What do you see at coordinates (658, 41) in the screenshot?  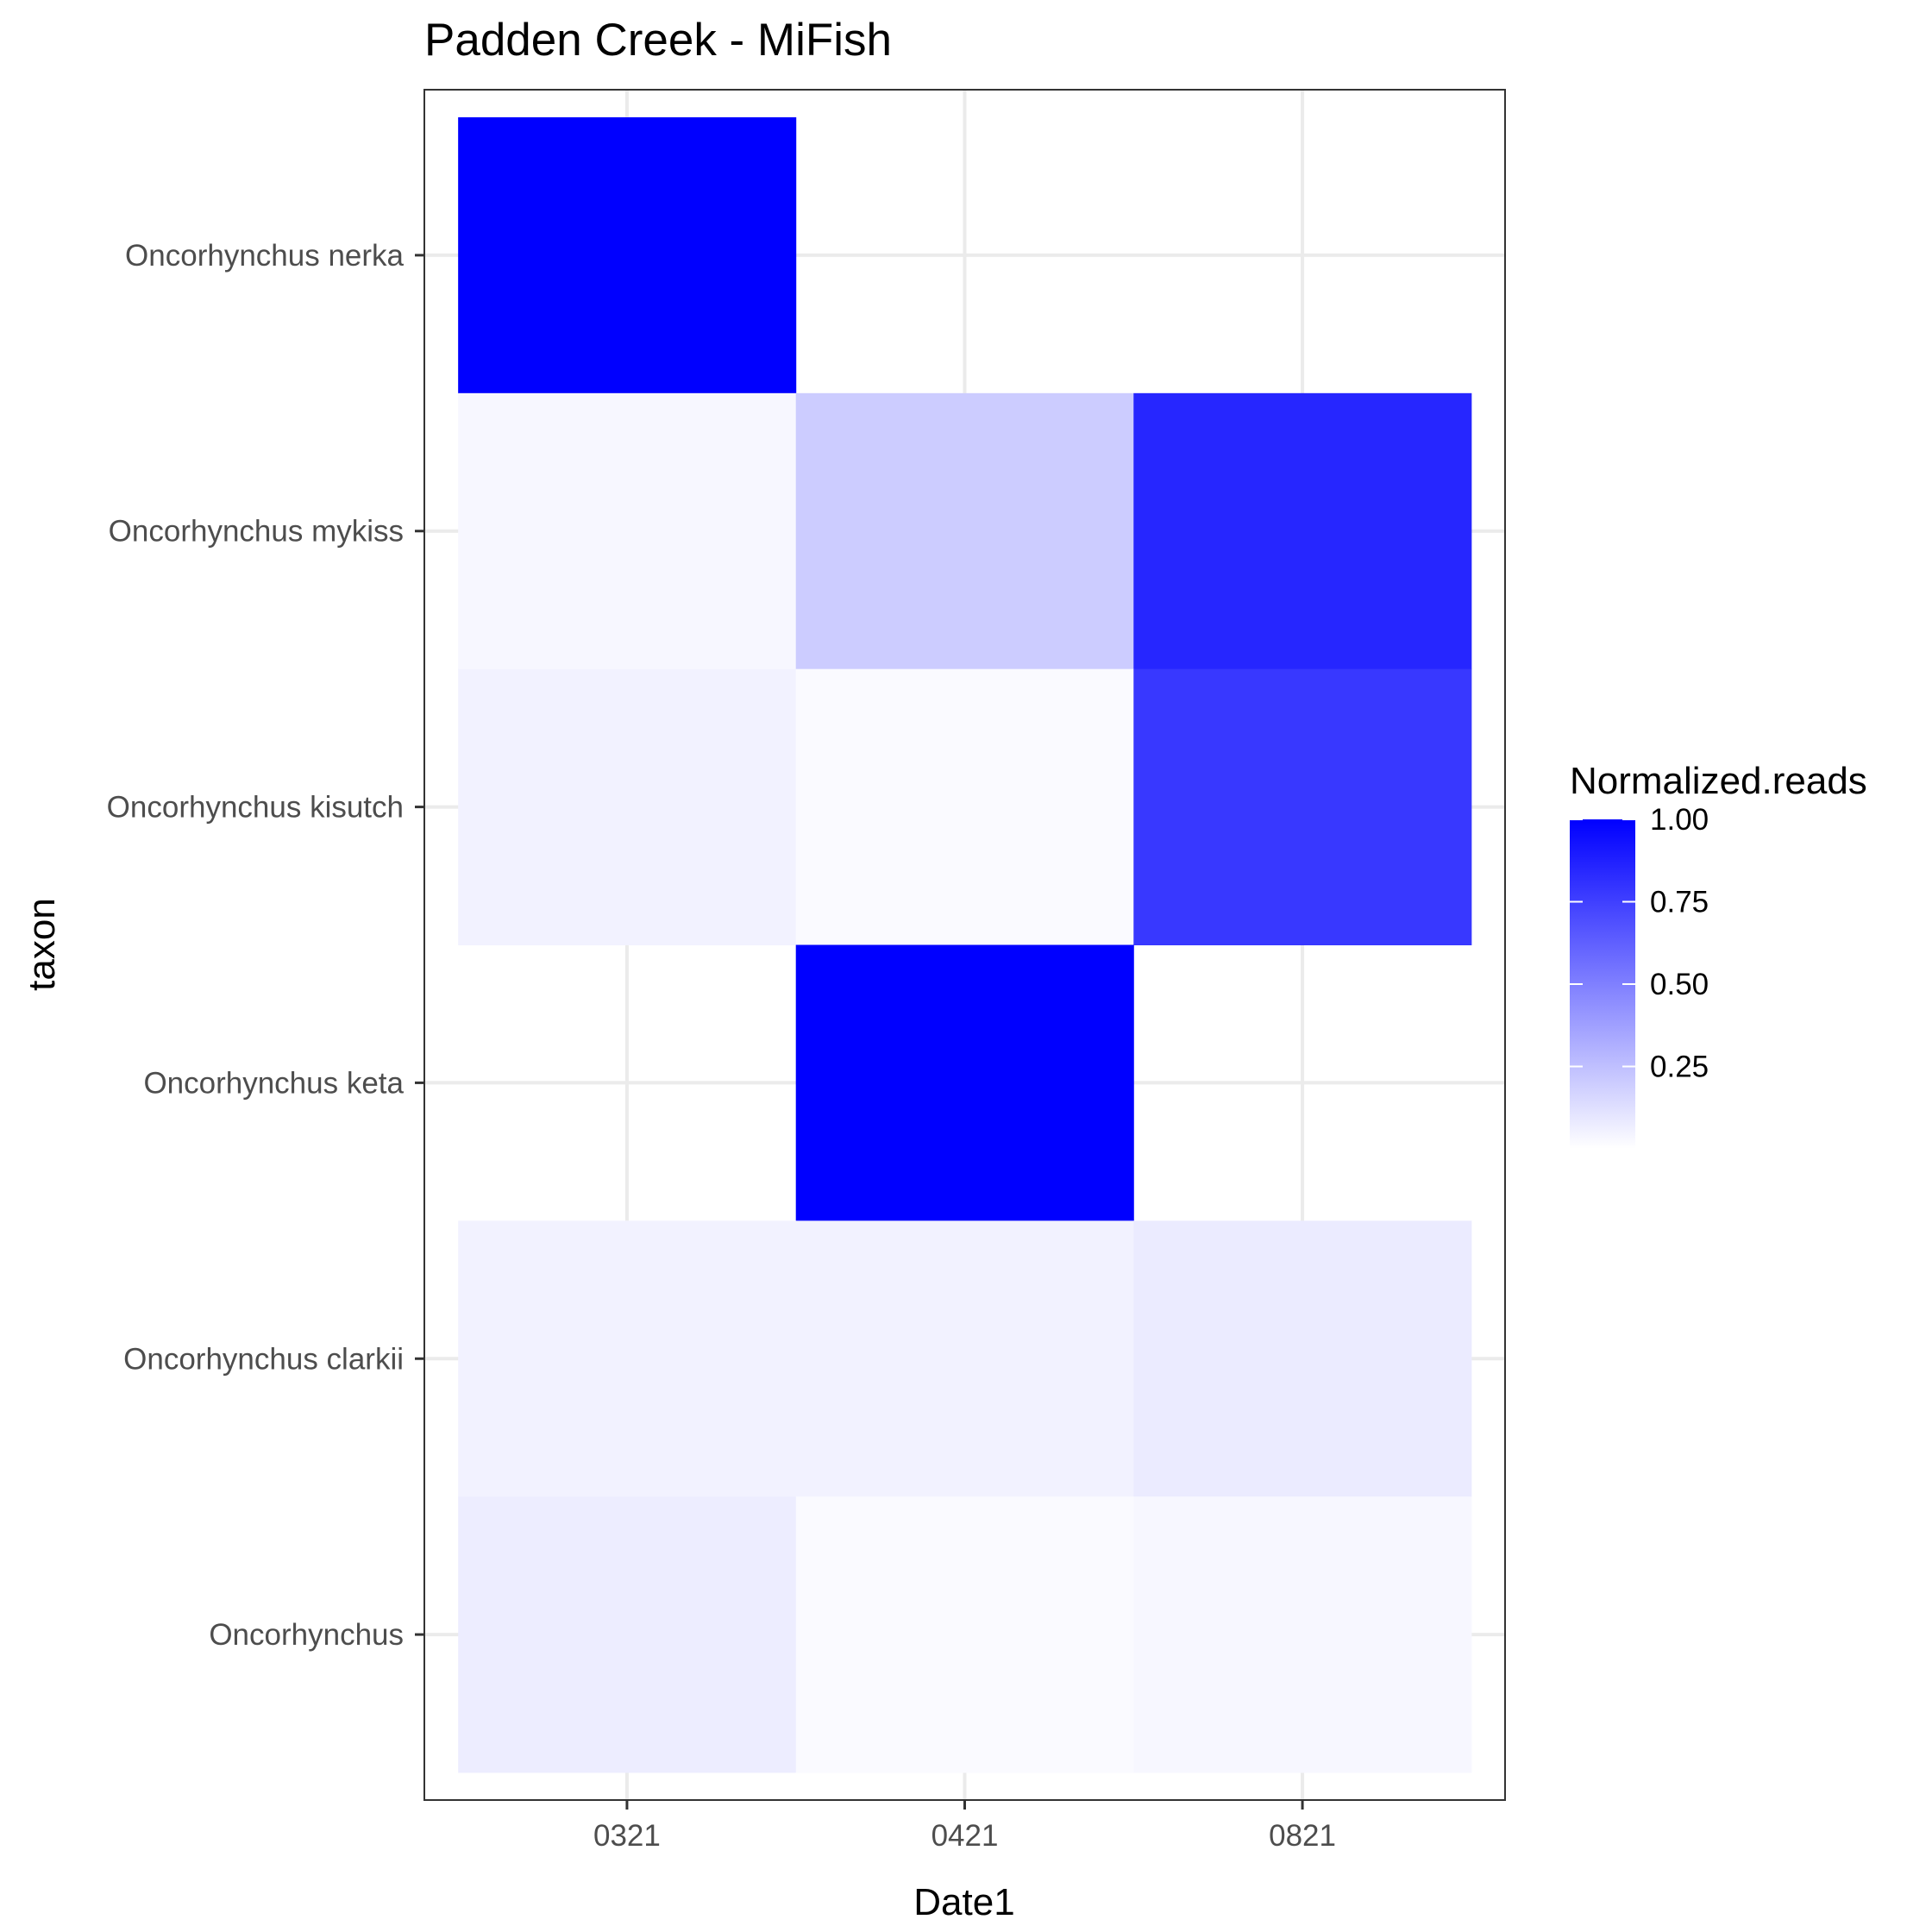 I see `chart-title: Padden Creek - MiFish` at bounding box center [658, 41].